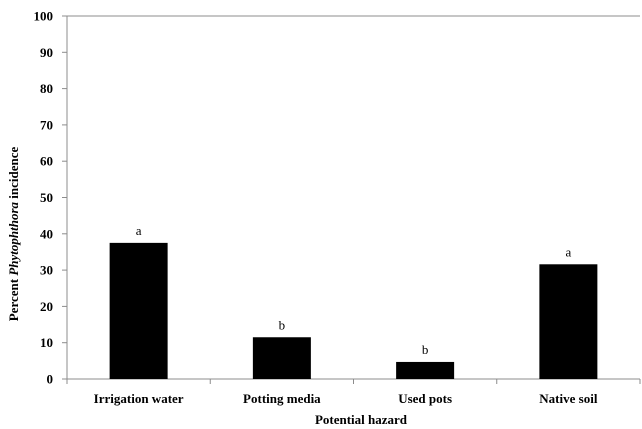 The height and width of the screenshot is (429, 642). I want to click on y-tick-label: 90, so click(46, 52).